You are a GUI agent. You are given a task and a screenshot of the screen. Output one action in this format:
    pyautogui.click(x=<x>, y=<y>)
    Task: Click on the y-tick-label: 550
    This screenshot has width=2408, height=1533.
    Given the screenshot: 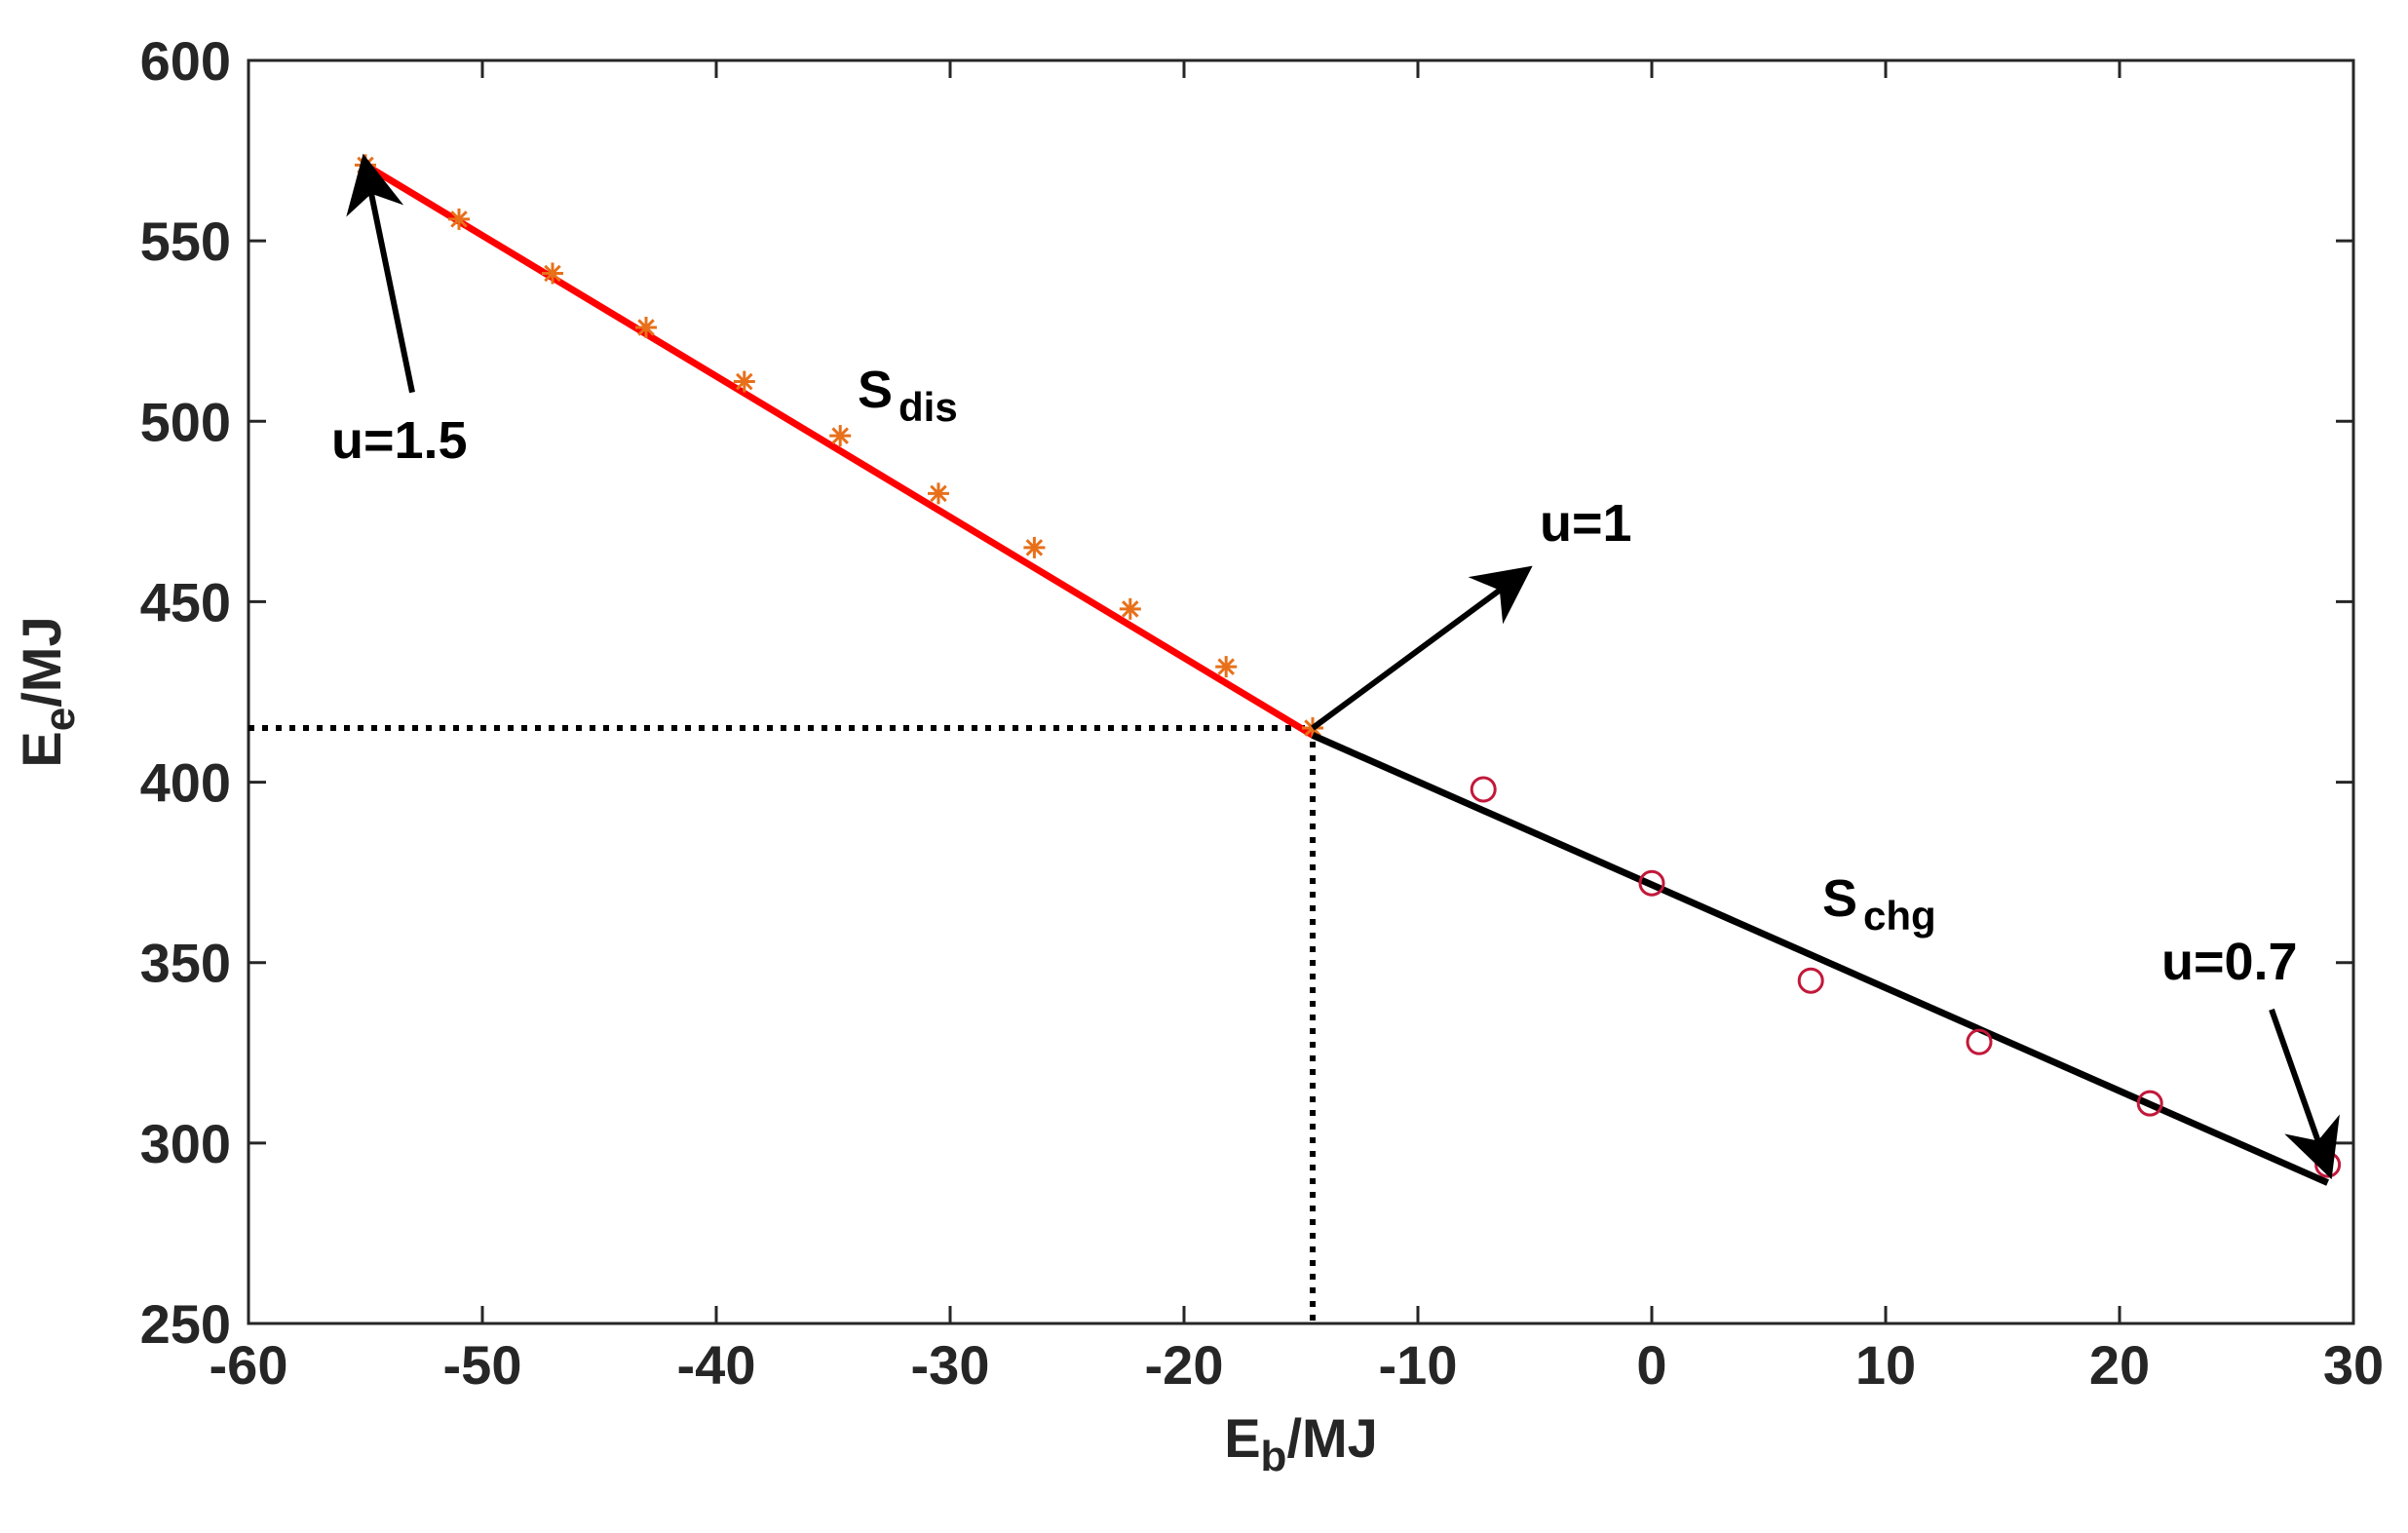 What is the action you would take?
    pyautogui.click(x=186, y=241)
    